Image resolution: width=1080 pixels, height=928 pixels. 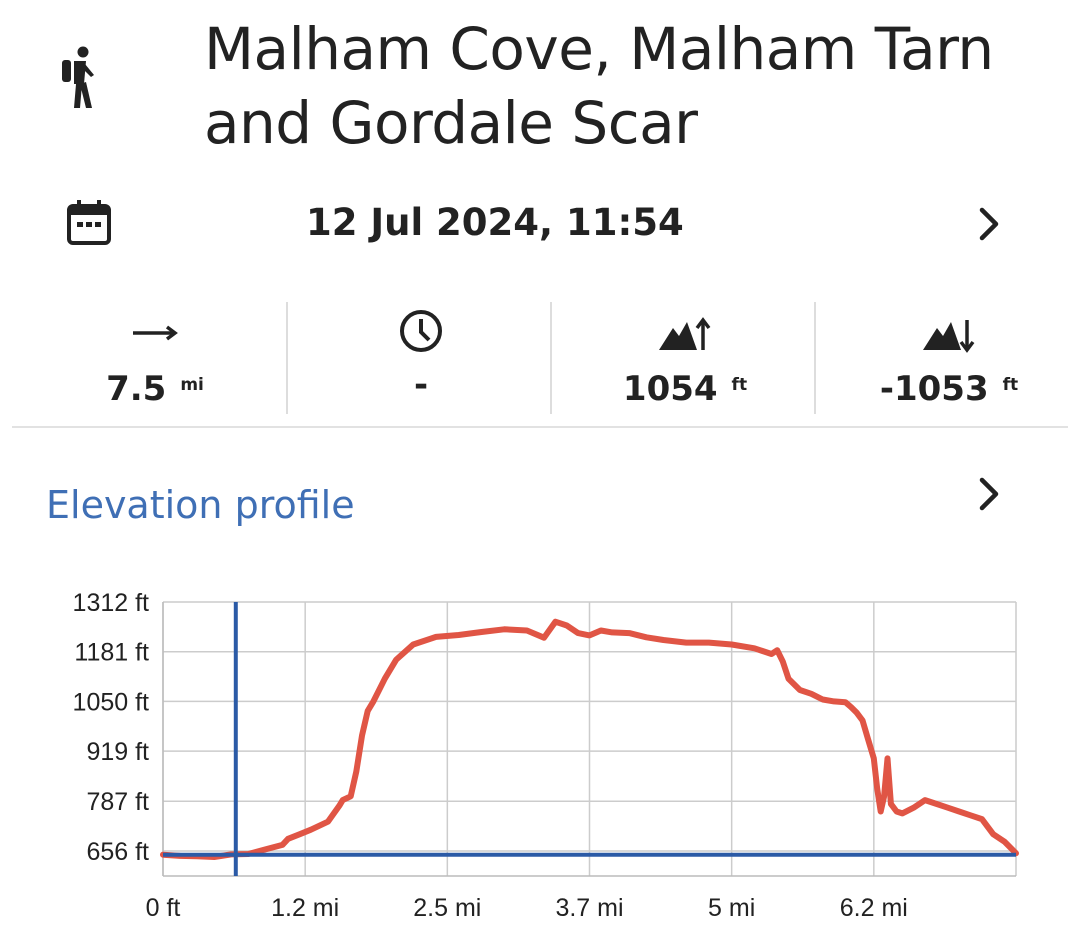 What do you see at coordinates (421, 385) in the screenshot?
I see `stat-duration-value: -` at bounding box center [421, 385].